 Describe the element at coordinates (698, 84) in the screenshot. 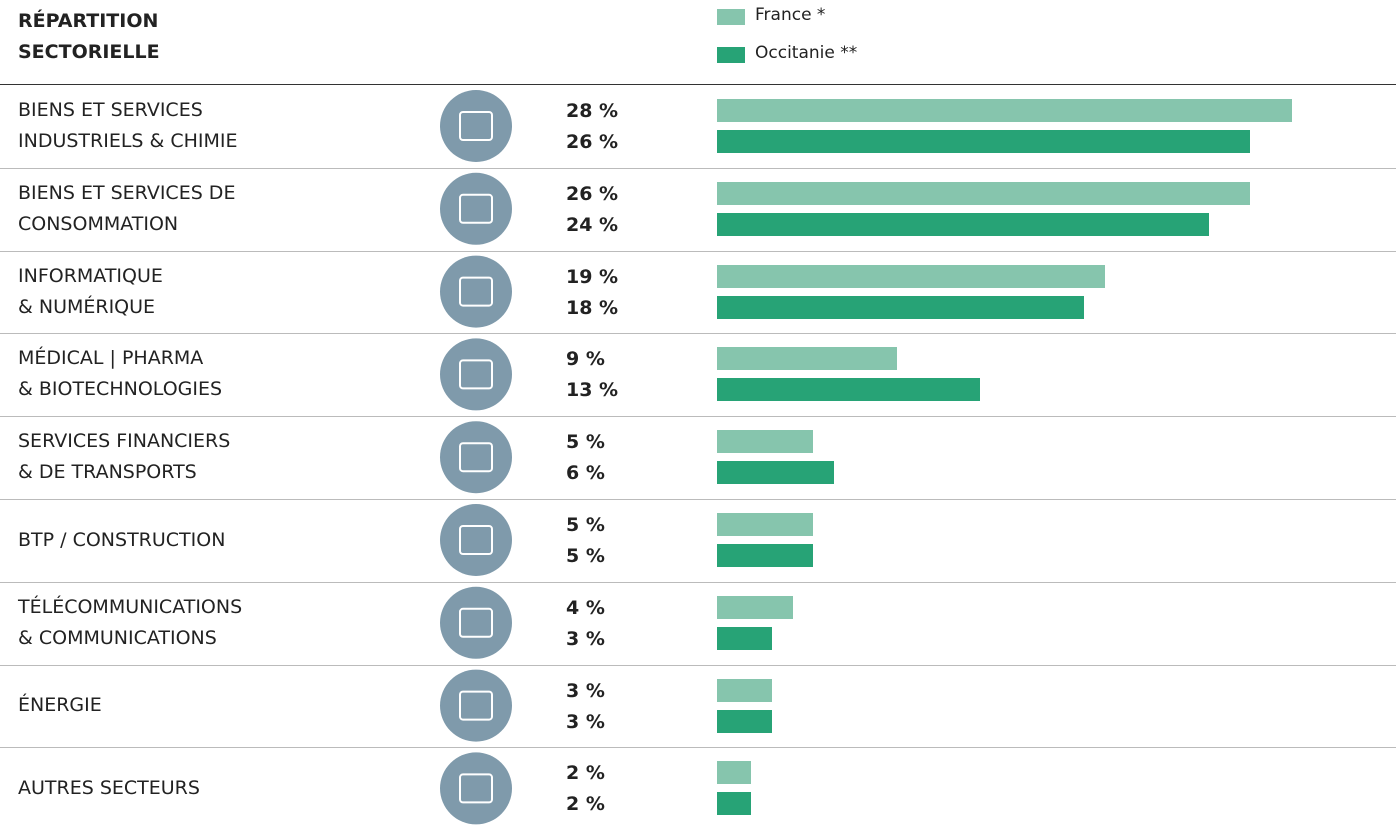

I see `header-rule` at that location.